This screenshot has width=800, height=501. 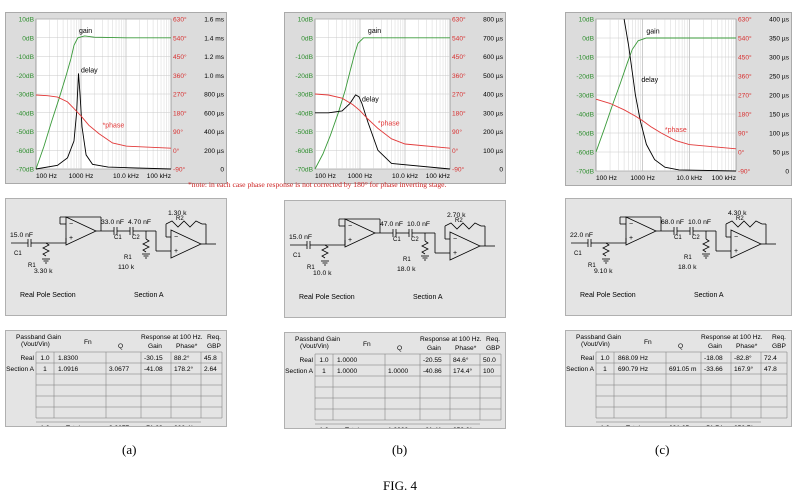 I want to click on totals-phase: 250.7°, so click(x=744, y=425).